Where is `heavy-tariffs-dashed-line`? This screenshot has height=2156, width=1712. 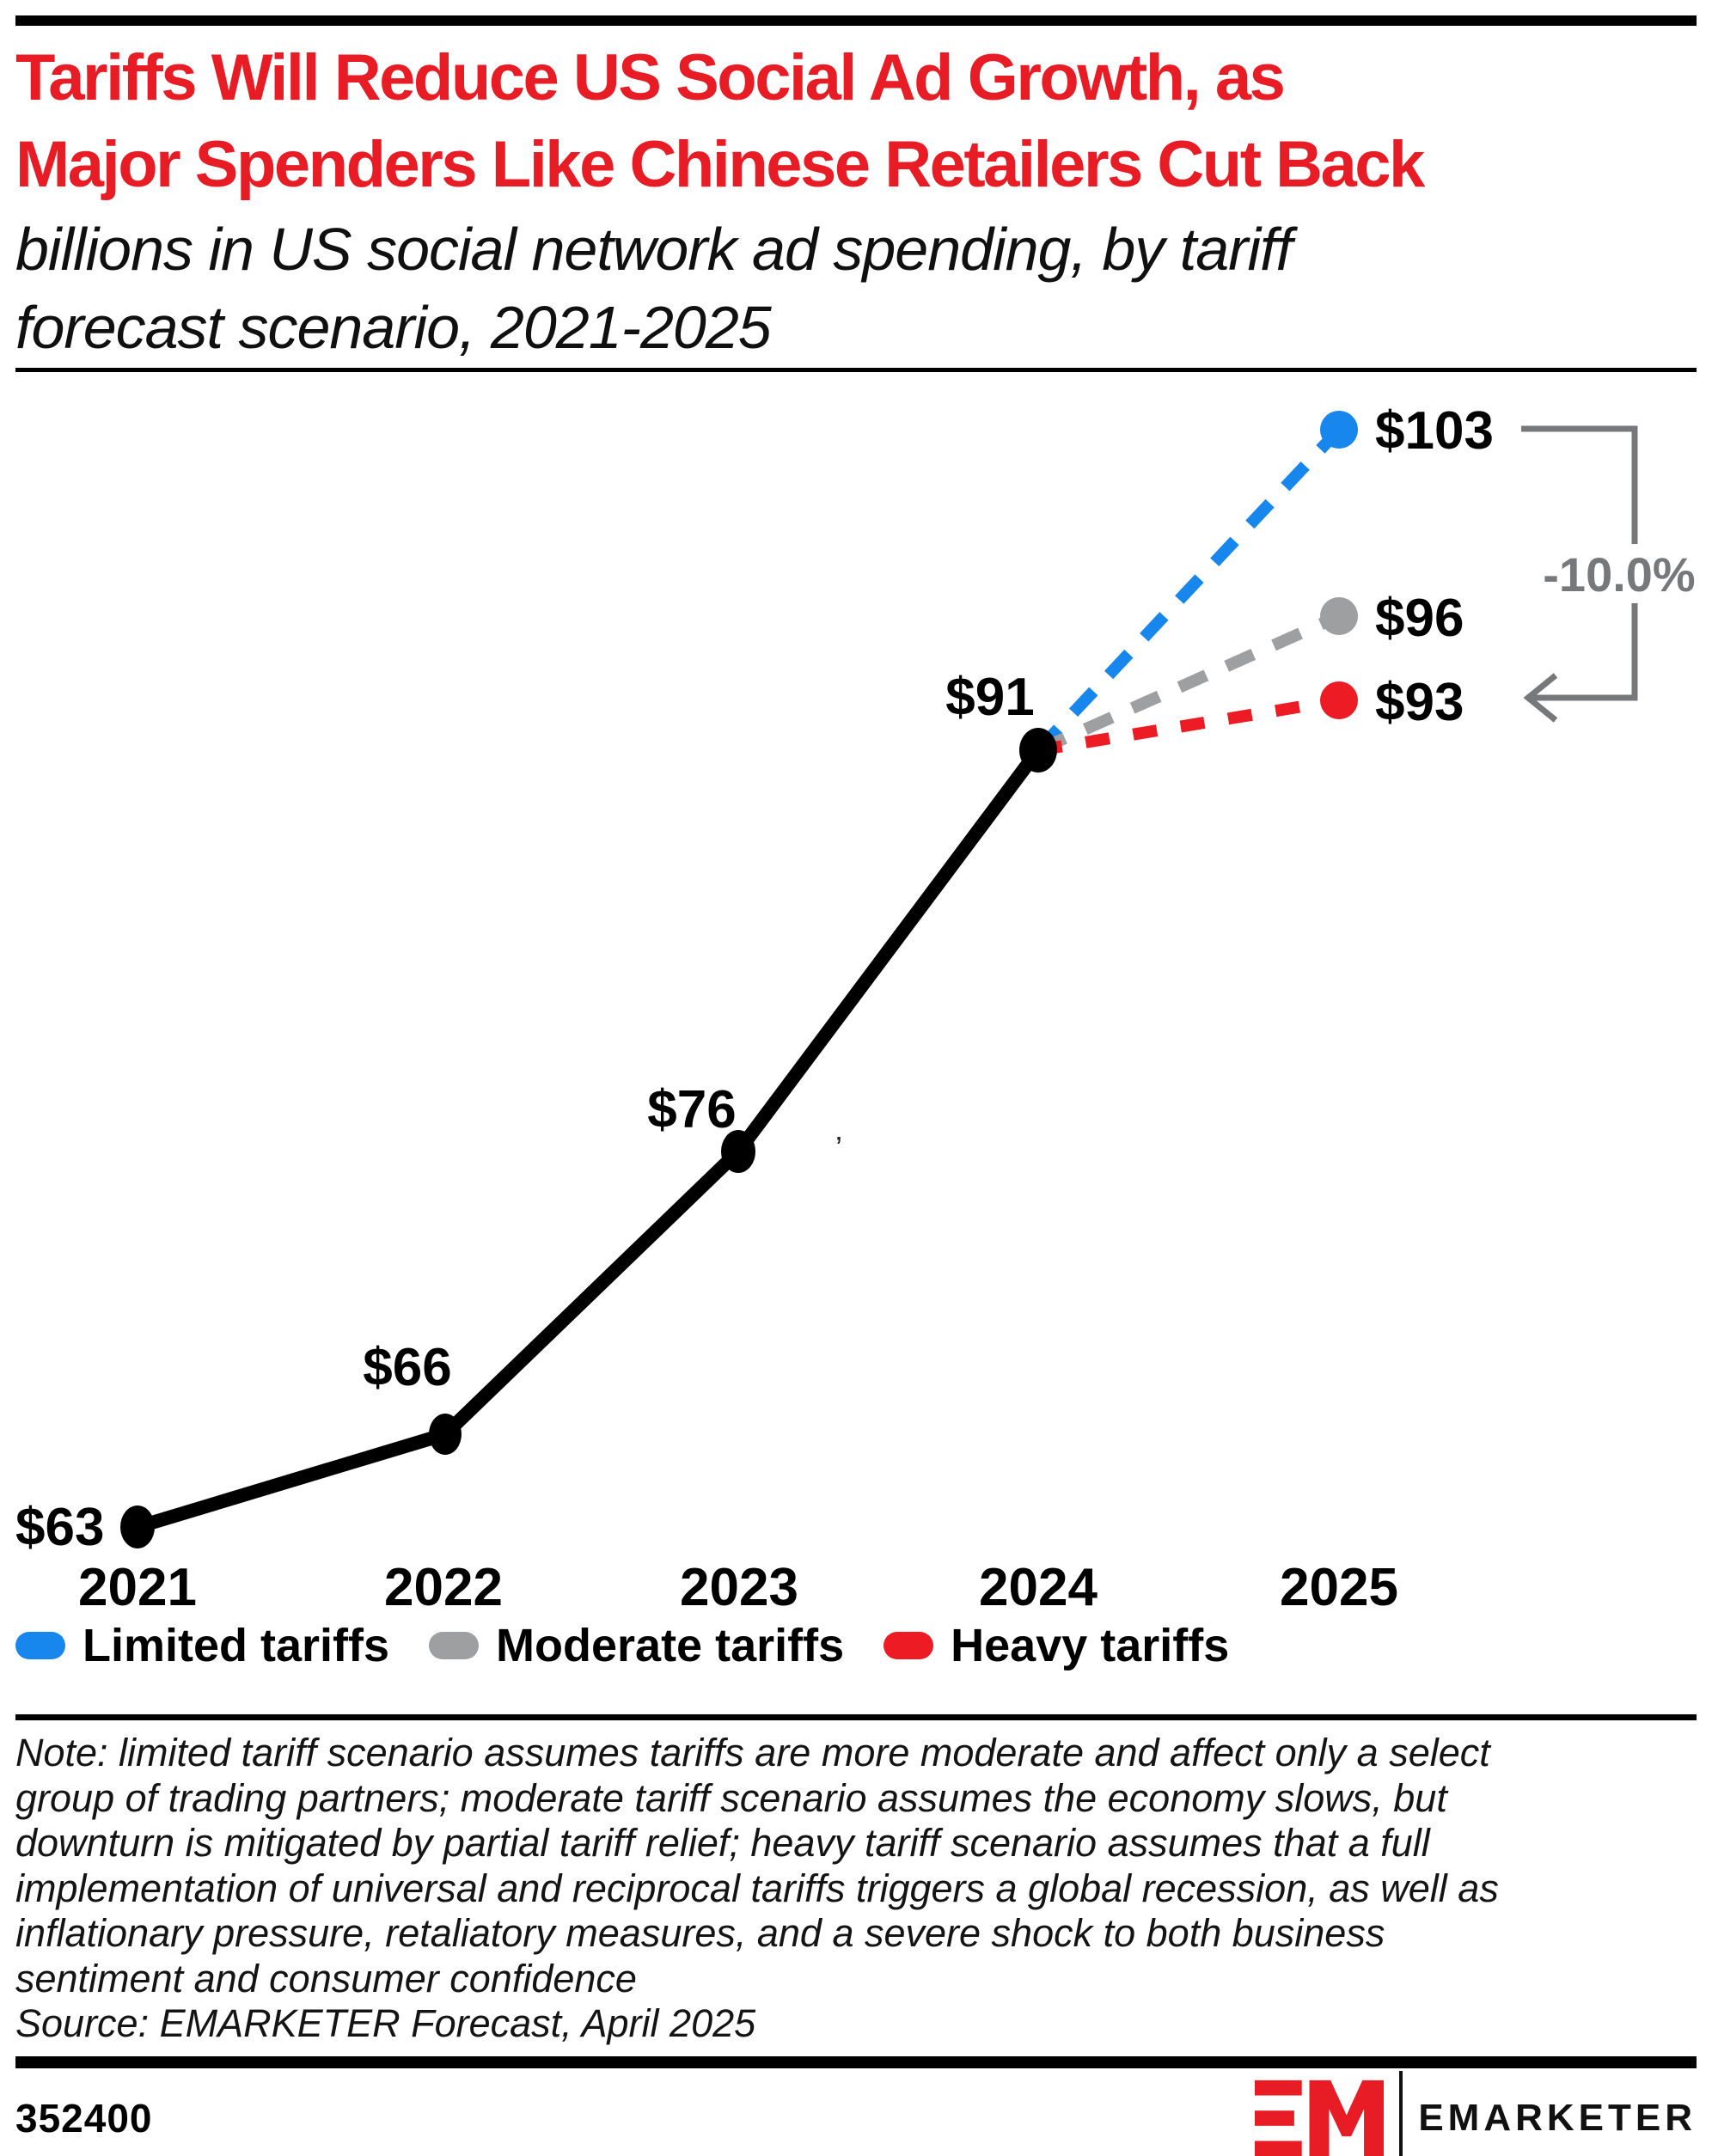 heavy-tariffs-dashed-line is located at coordinates (1188, 725).